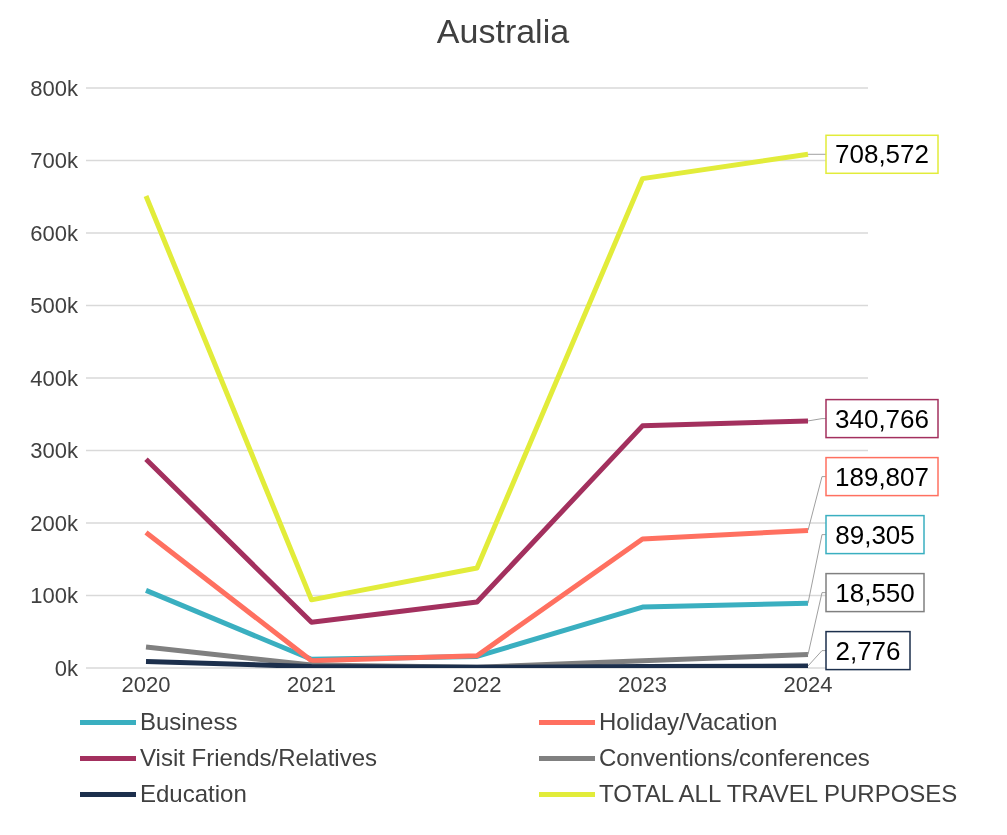 This screenshot has width=1007, height=835. Describe the element at coordinates (54, 523) in the screenshot. I see `y-tick-label: 200k` at that location.